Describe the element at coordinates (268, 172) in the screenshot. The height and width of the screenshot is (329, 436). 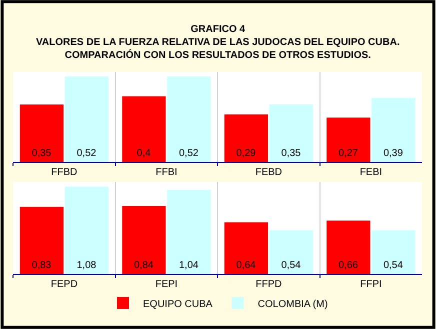
I see `x-tick-label: FEBD` at that location.